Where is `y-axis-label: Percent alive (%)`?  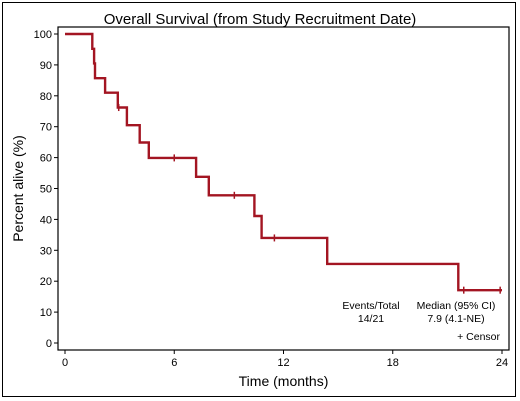 y-axis-label: Percent alive (%) is located at coordinates (18, 188).